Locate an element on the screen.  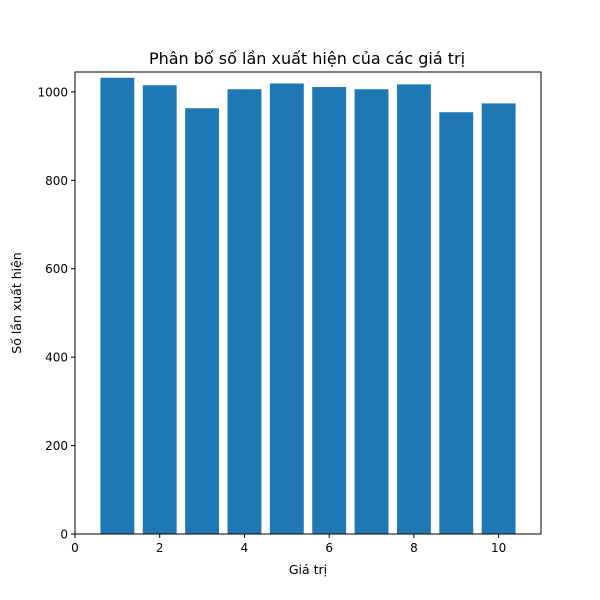
y-tick-label: 800 is located at coordinates (56, 181).